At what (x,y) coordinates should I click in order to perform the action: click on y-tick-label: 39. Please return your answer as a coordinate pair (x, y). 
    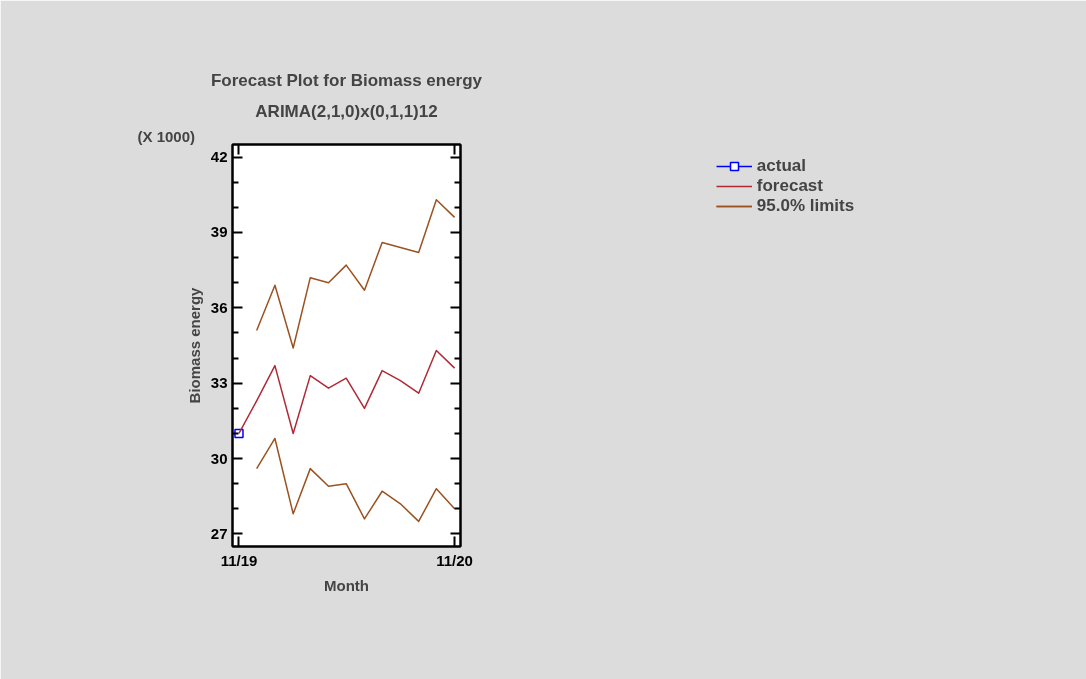
    Looking at the image, I should click on (219, 232).